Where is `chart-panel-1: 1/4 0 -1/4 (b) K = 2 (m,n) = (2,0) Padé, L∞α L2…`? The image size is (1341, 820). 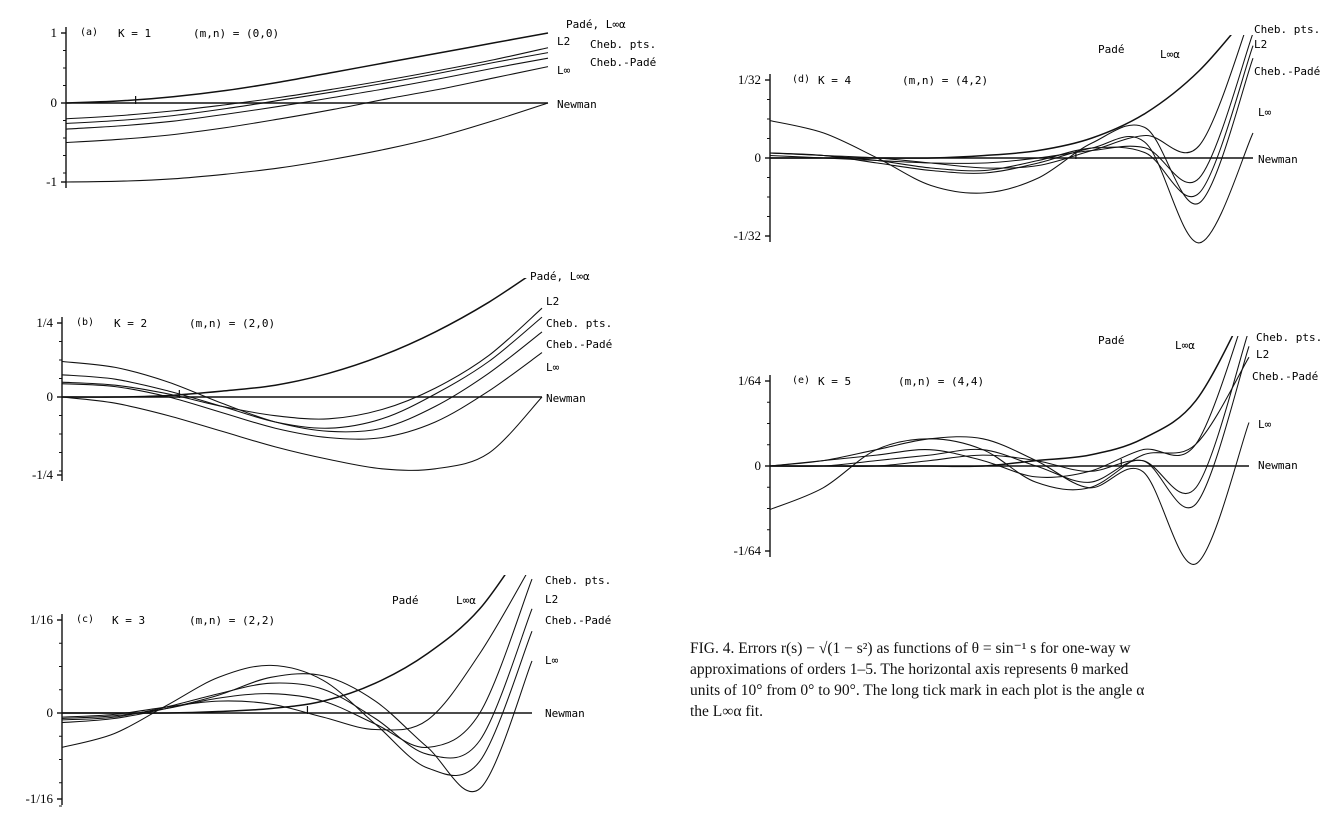 chart-panel-1: 1/4 0 -1/4 (b) K = 2 (m,n) = (2,0) Padé, L∞α L2… is located at coordinates (322, 376).